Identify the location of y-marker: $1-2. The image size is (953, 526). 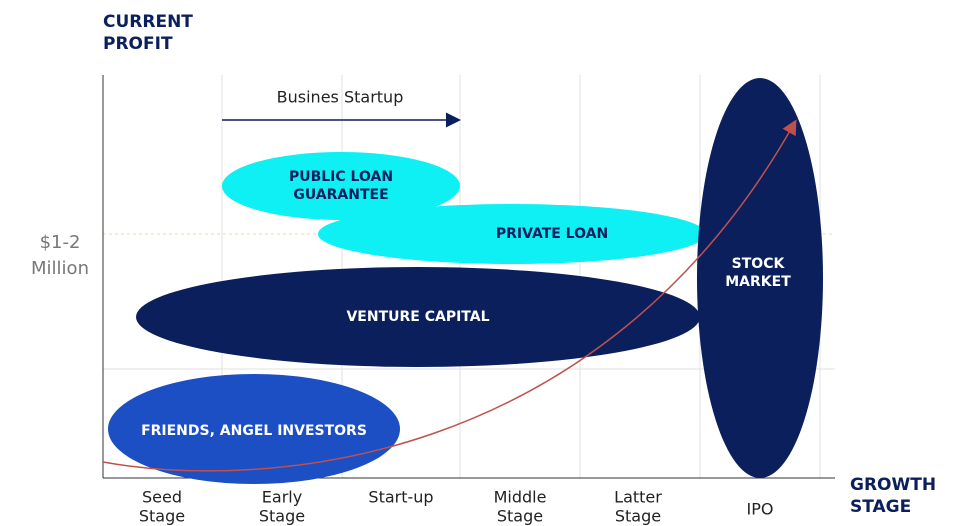
(60, 242).